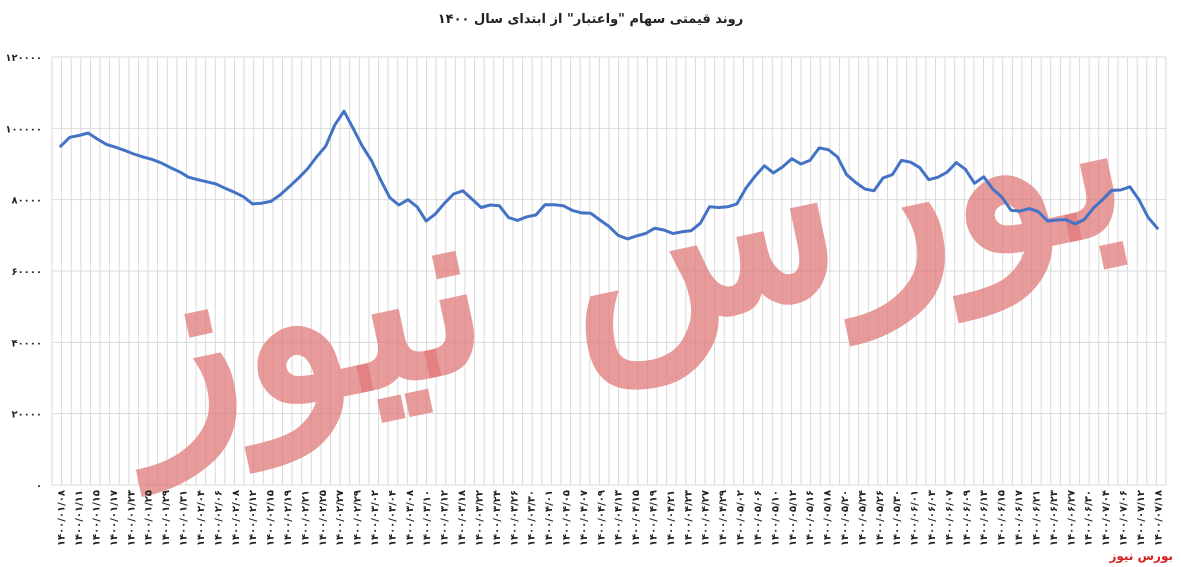 The height and width of the screenshot is (567, 1181). What do you see at coordinates (114, 518) in the screenshot?
I see `x-tick-label: ۱۴۰۰/۰۱/۱۷` at bounding box center [114, 518].